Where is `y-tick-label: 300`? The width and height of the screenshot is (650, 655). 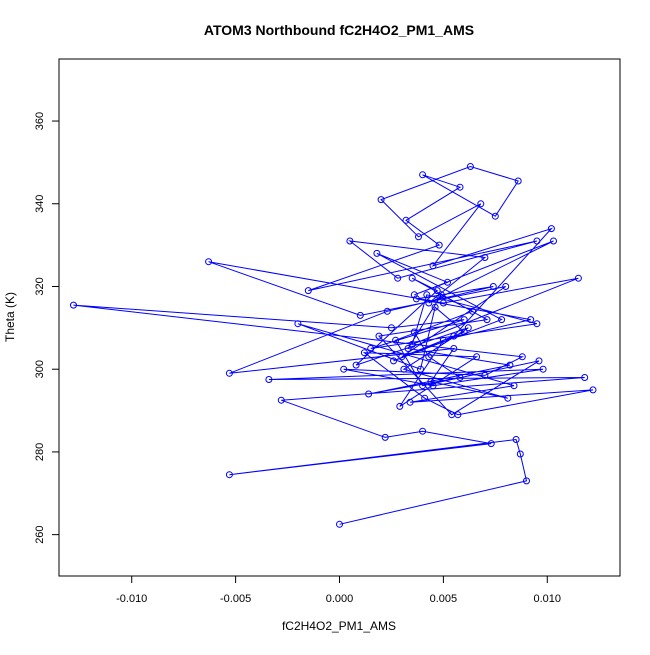
y-tick-label: 300 is located at coordinates (40, 369).